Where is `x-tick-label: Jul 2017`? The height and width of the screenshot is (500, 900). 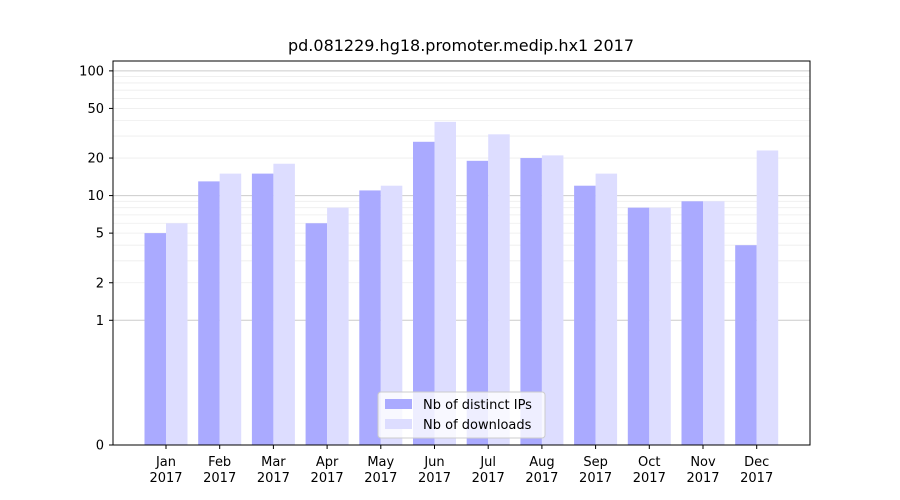 x-tick-label: Jul 2017 is located at coordinates (488, 470).